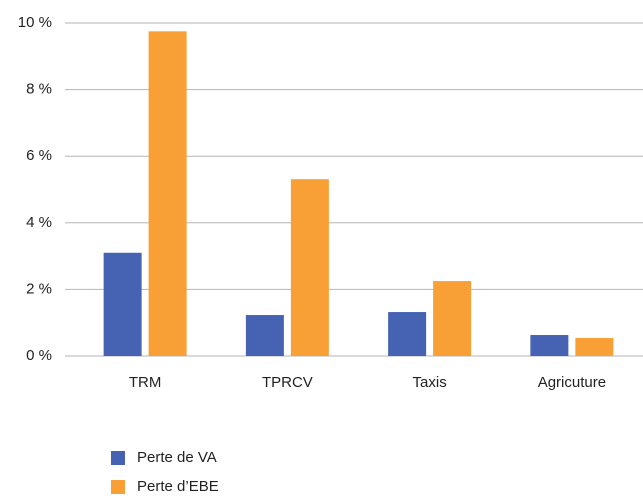 Image resolution: width=643 pixels, height=501 pixels. Describe the element at coordinates (39, 355) in the screenshot. I see `y-tick-label: 0 %` at that location.